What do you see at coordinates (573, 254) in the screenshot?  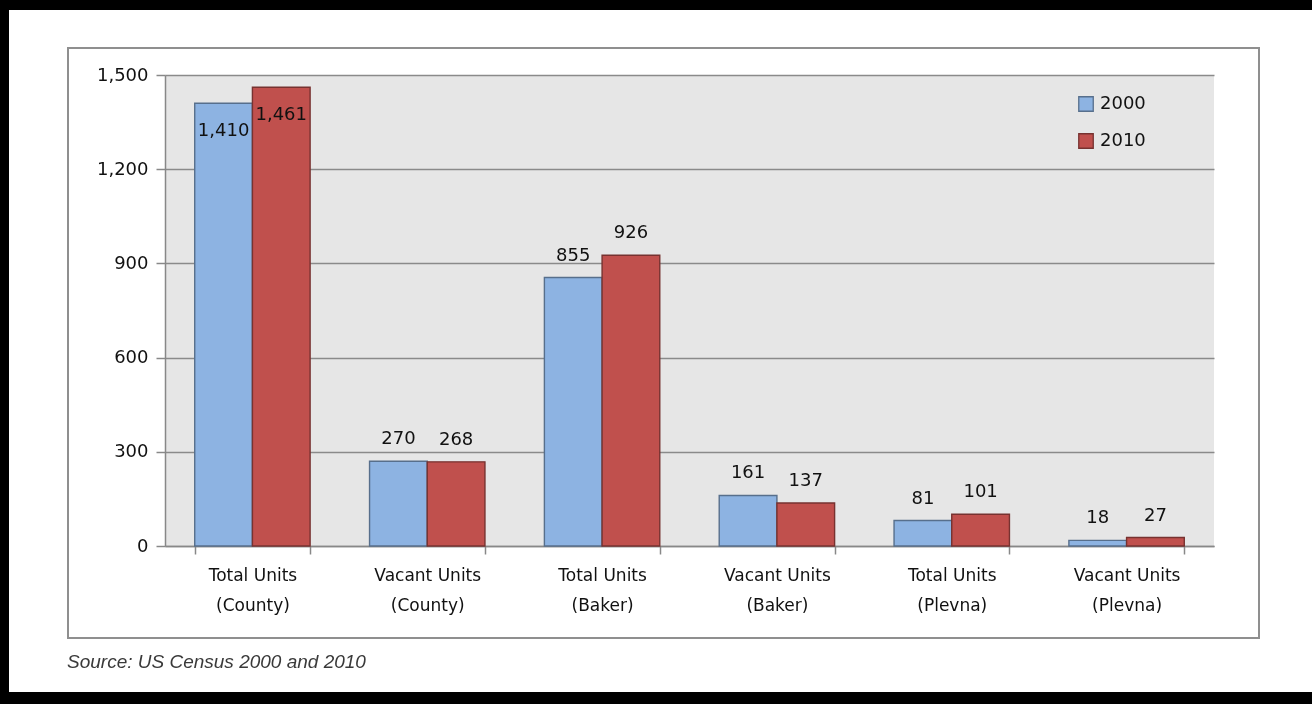 I see `data-label: 855` at bounding box center [573, 254].